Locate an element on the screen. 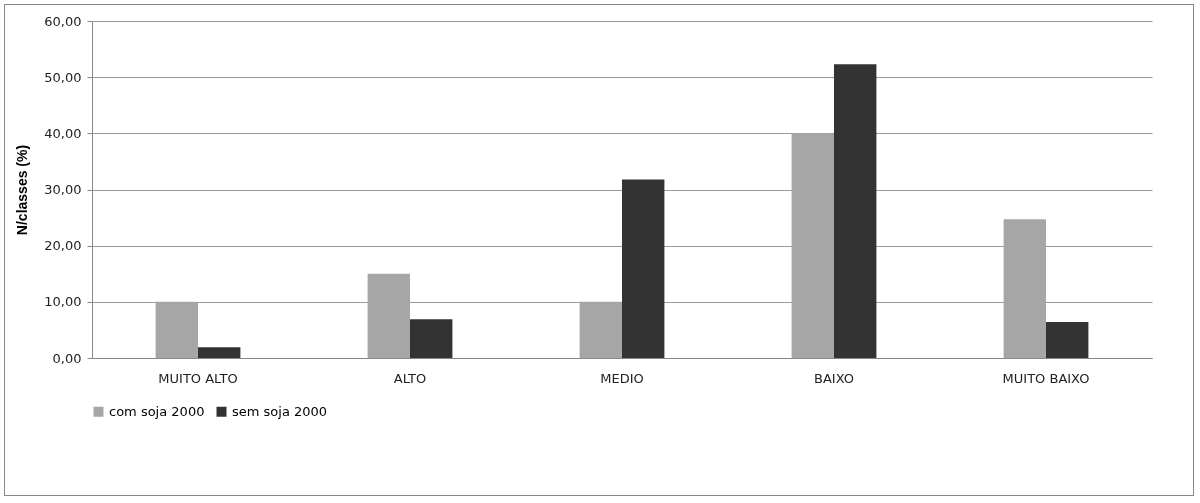 The height and width of the screenshot is (503, 1200). y-tick-label: 50,00 is located at coordinates (63, 77).